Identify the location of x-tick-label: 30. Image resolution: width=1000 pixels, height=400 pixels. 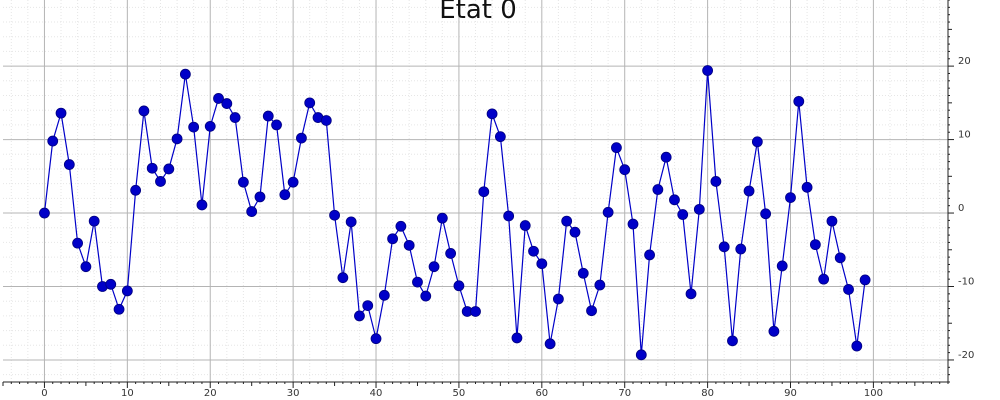
(293, 393).